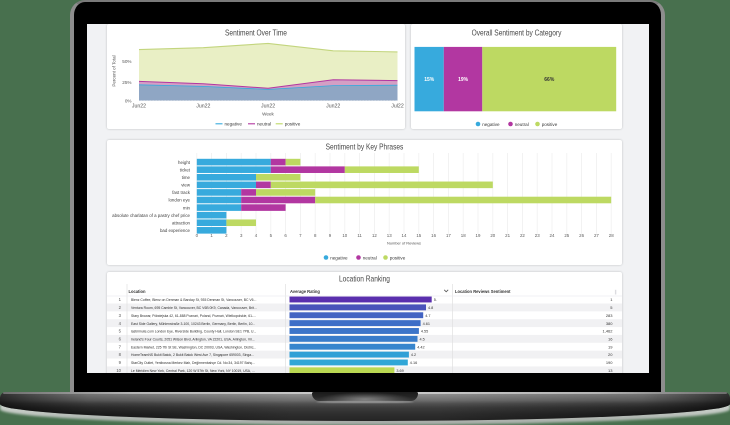  I want to click on svg-text: 14, so click(404, 235).